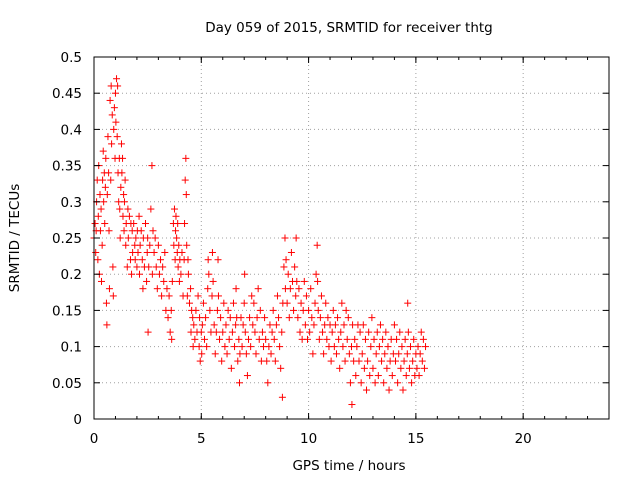 The image size is (640, 480). Describe the element at coordinates (67, 239) in the screenshot. I see `y-tick-label: 0.25` at that location.